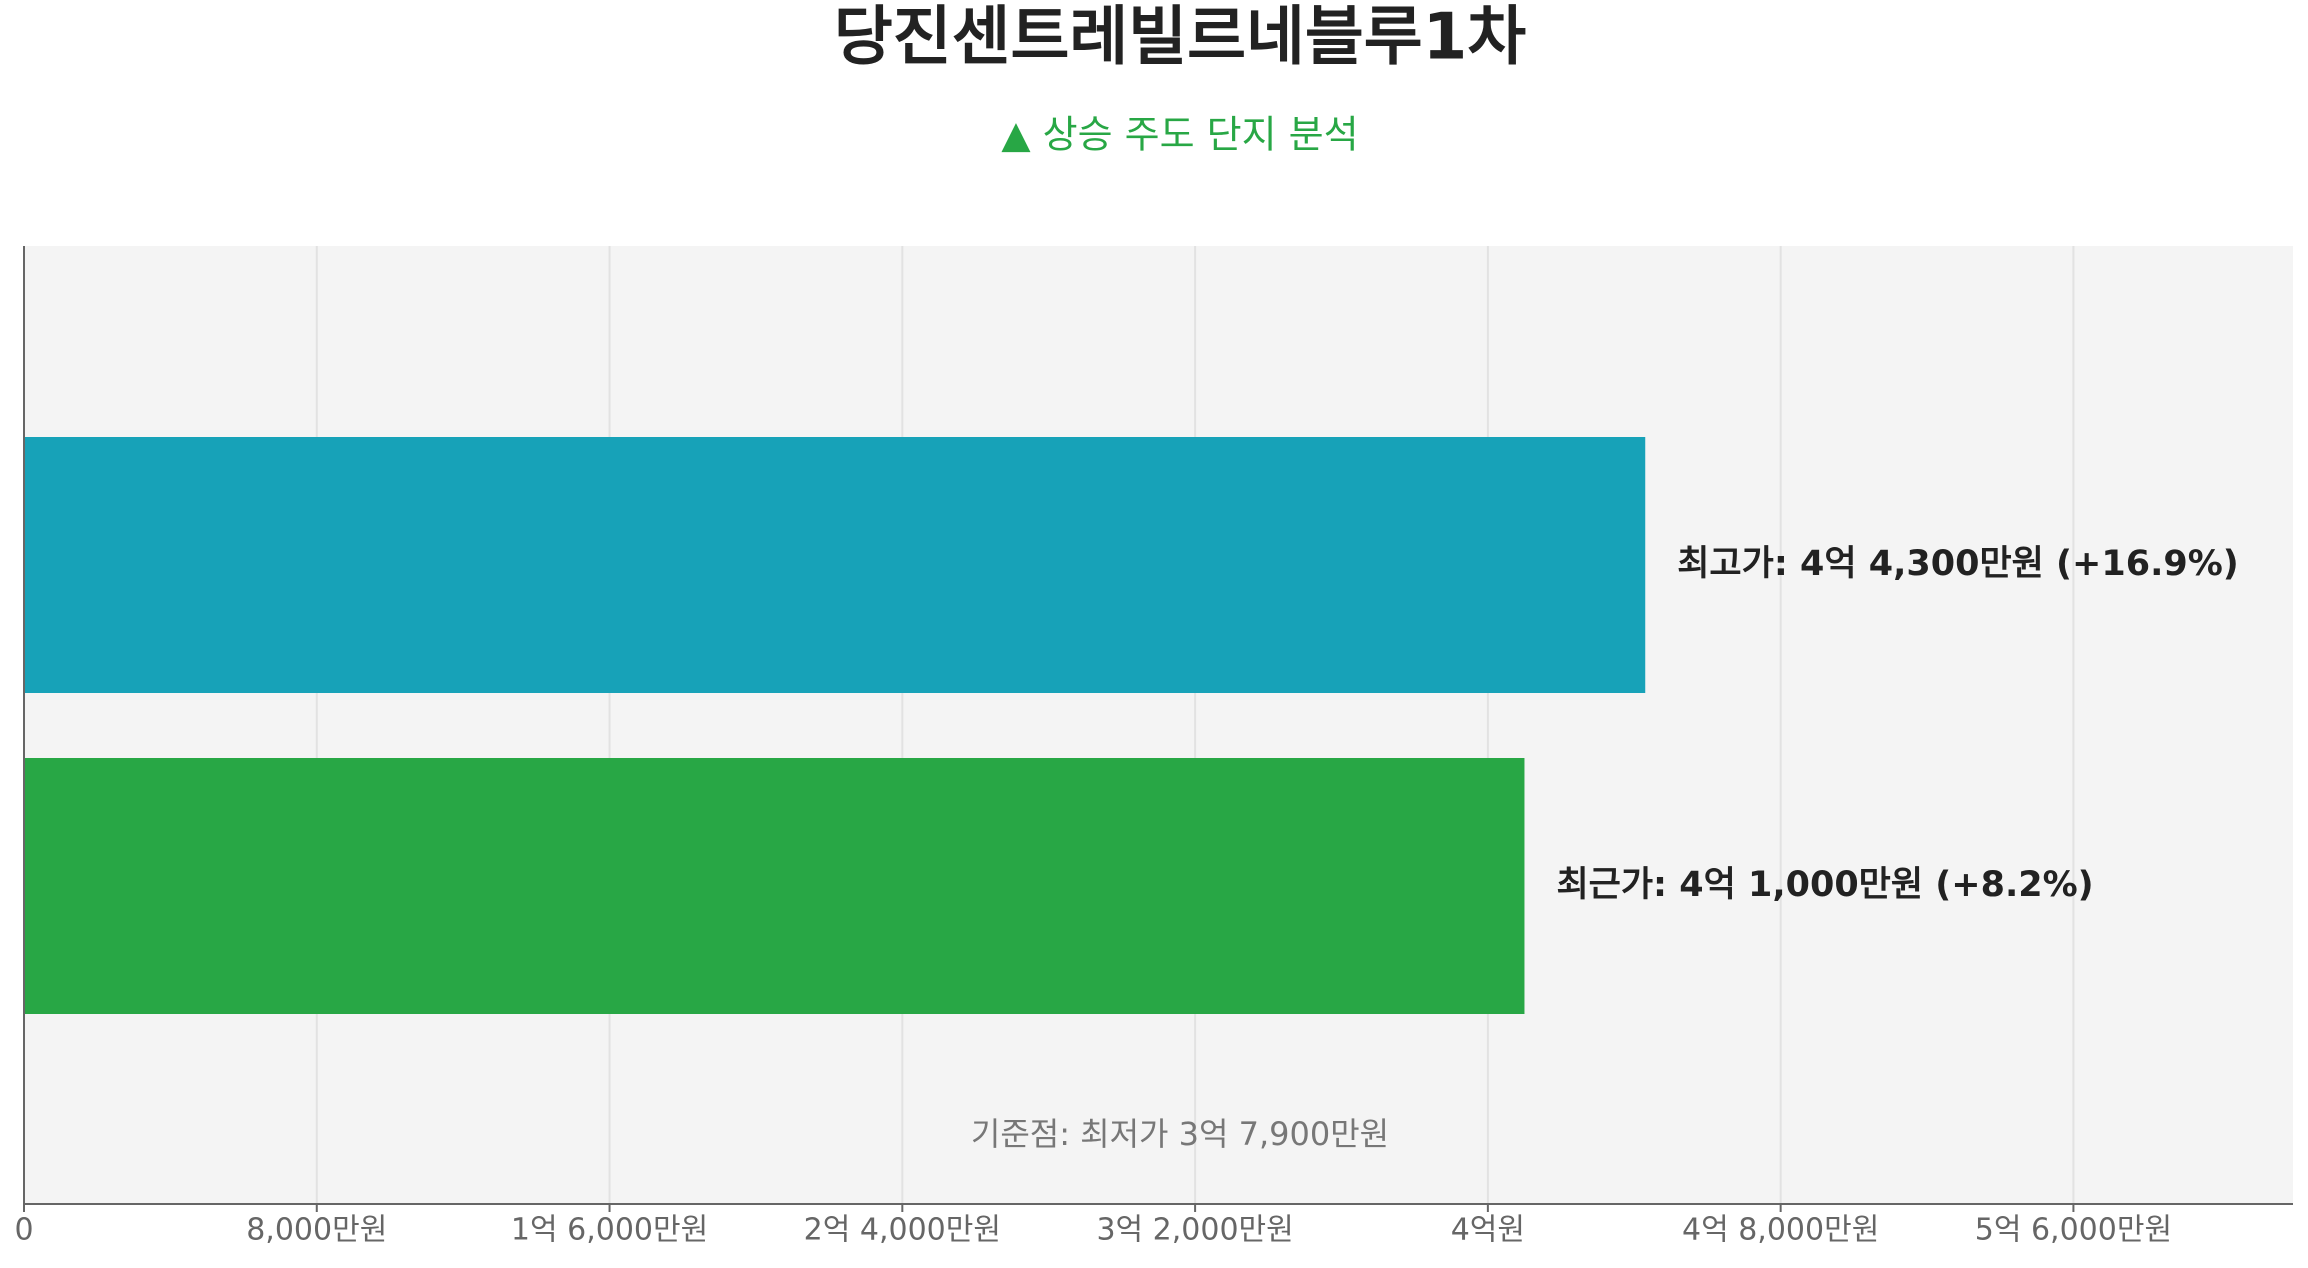  I want to click on value-label: 최고가: 4억 4,300만원 (+16.9%), so click(1958, 564).